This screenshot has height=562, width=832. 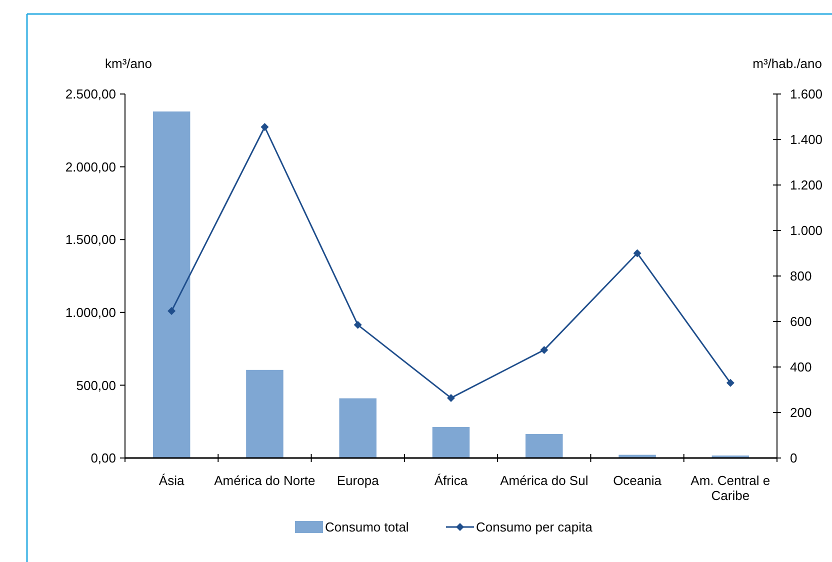 I want to click on legend-label: Consumo total, so click(x=367, y=527).